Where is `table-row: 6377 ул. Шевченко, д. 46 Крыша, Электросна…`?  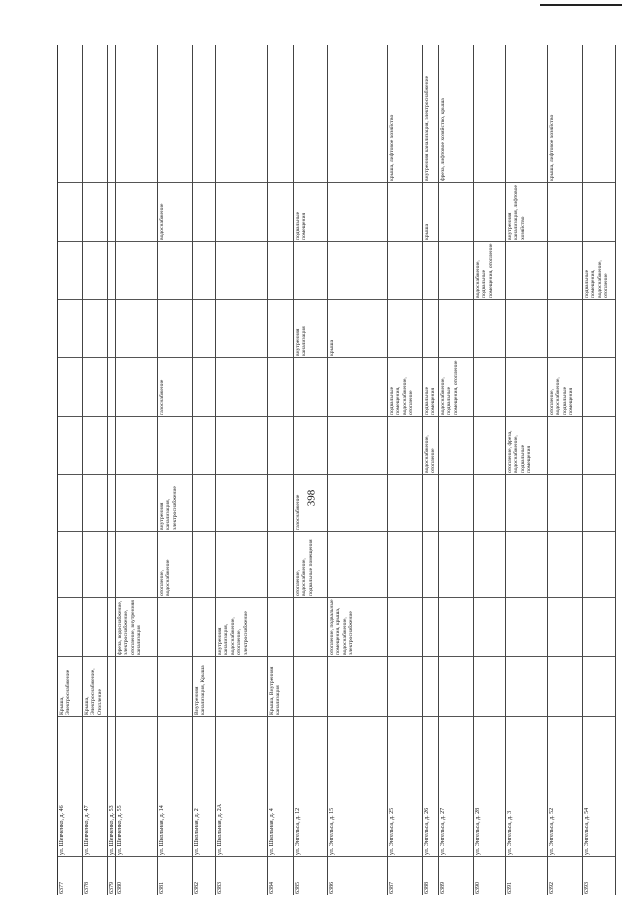
table-row: 6377 ул. Шевченко, д. 46 Крыша, Электросна… is located at coordinates (70, 470).